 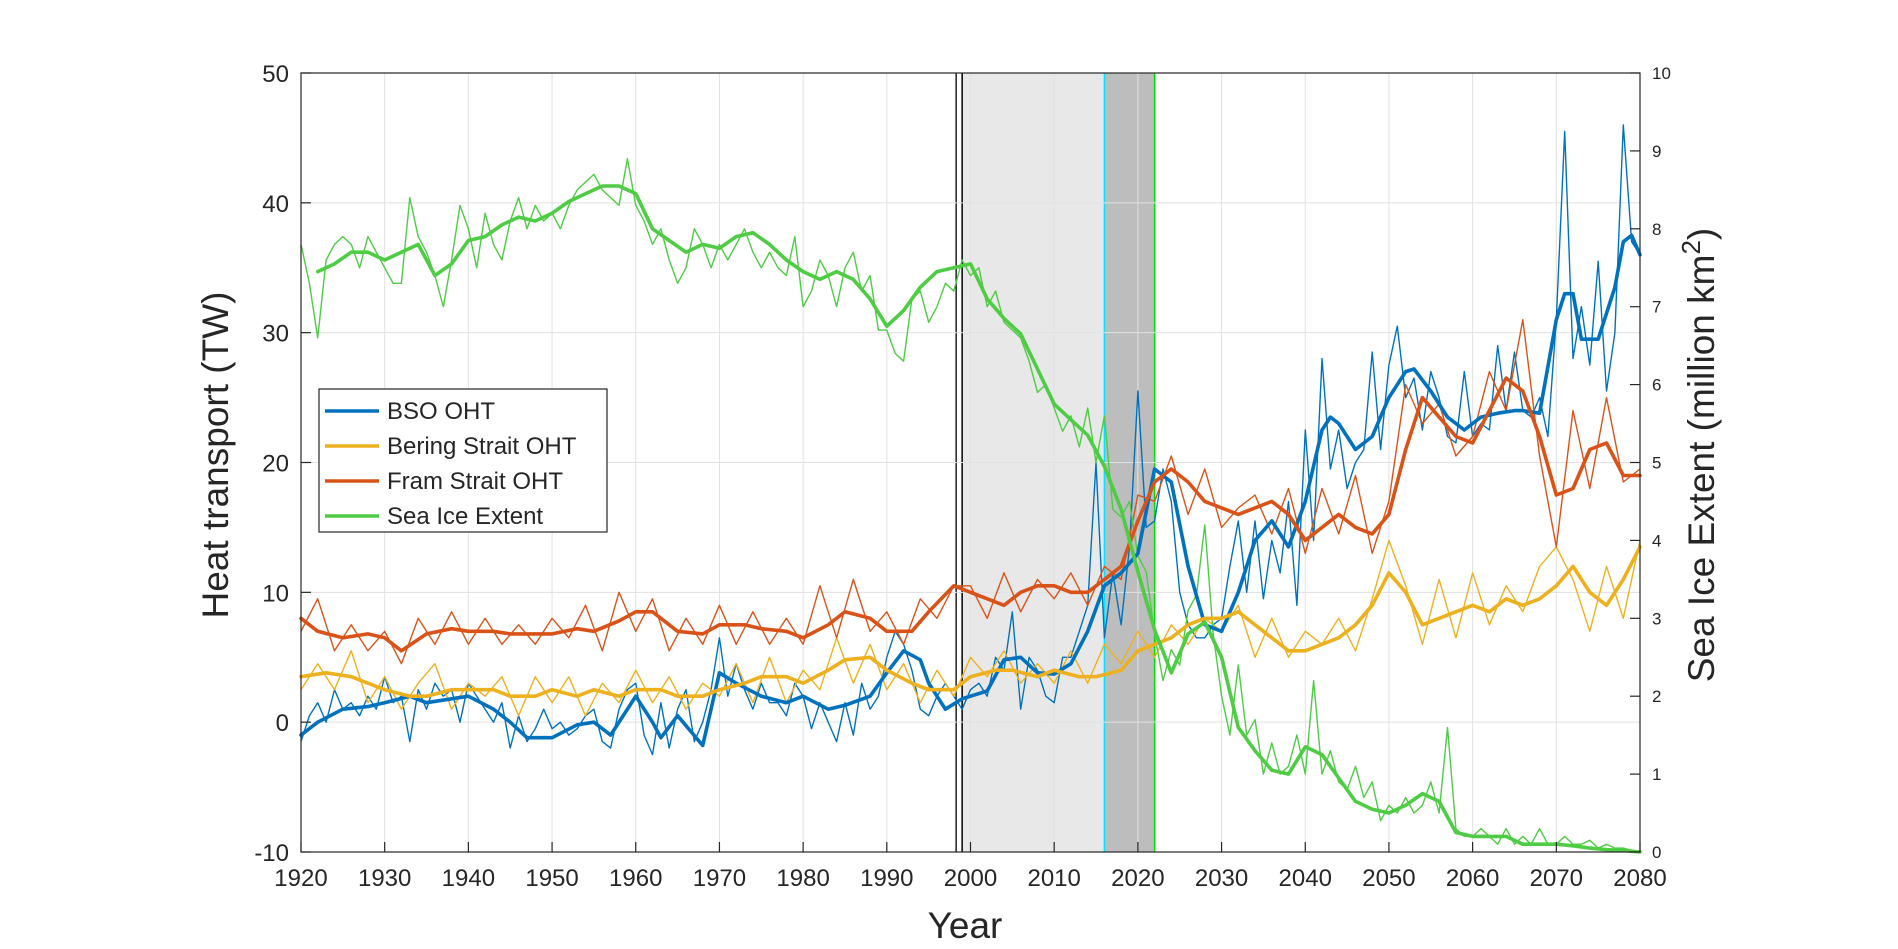 What do you see at coordinates (1656, 618) in the screenshot?
I see `y-right-tick-label-3: 3` at bounding box center [1656, 618].